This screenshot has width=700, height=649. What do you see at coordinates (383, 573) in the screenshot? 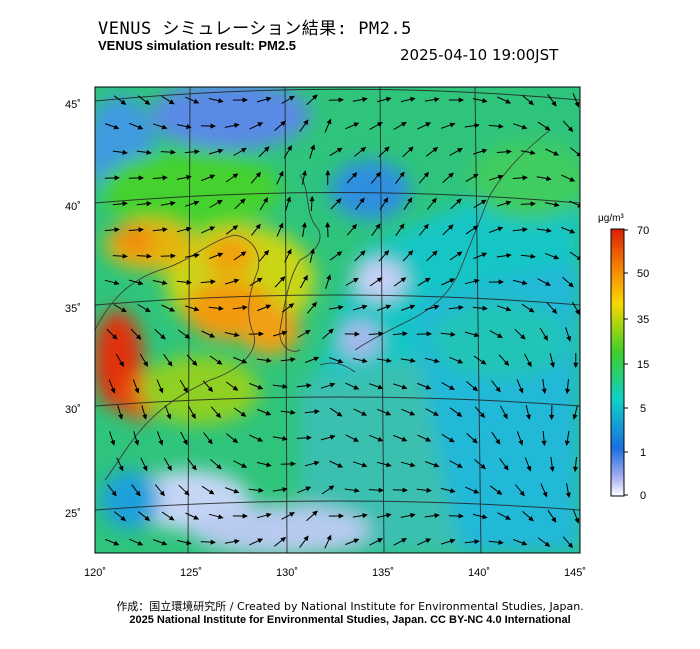
I see `lon-label: 135˚` at bounding box center [383, 573].